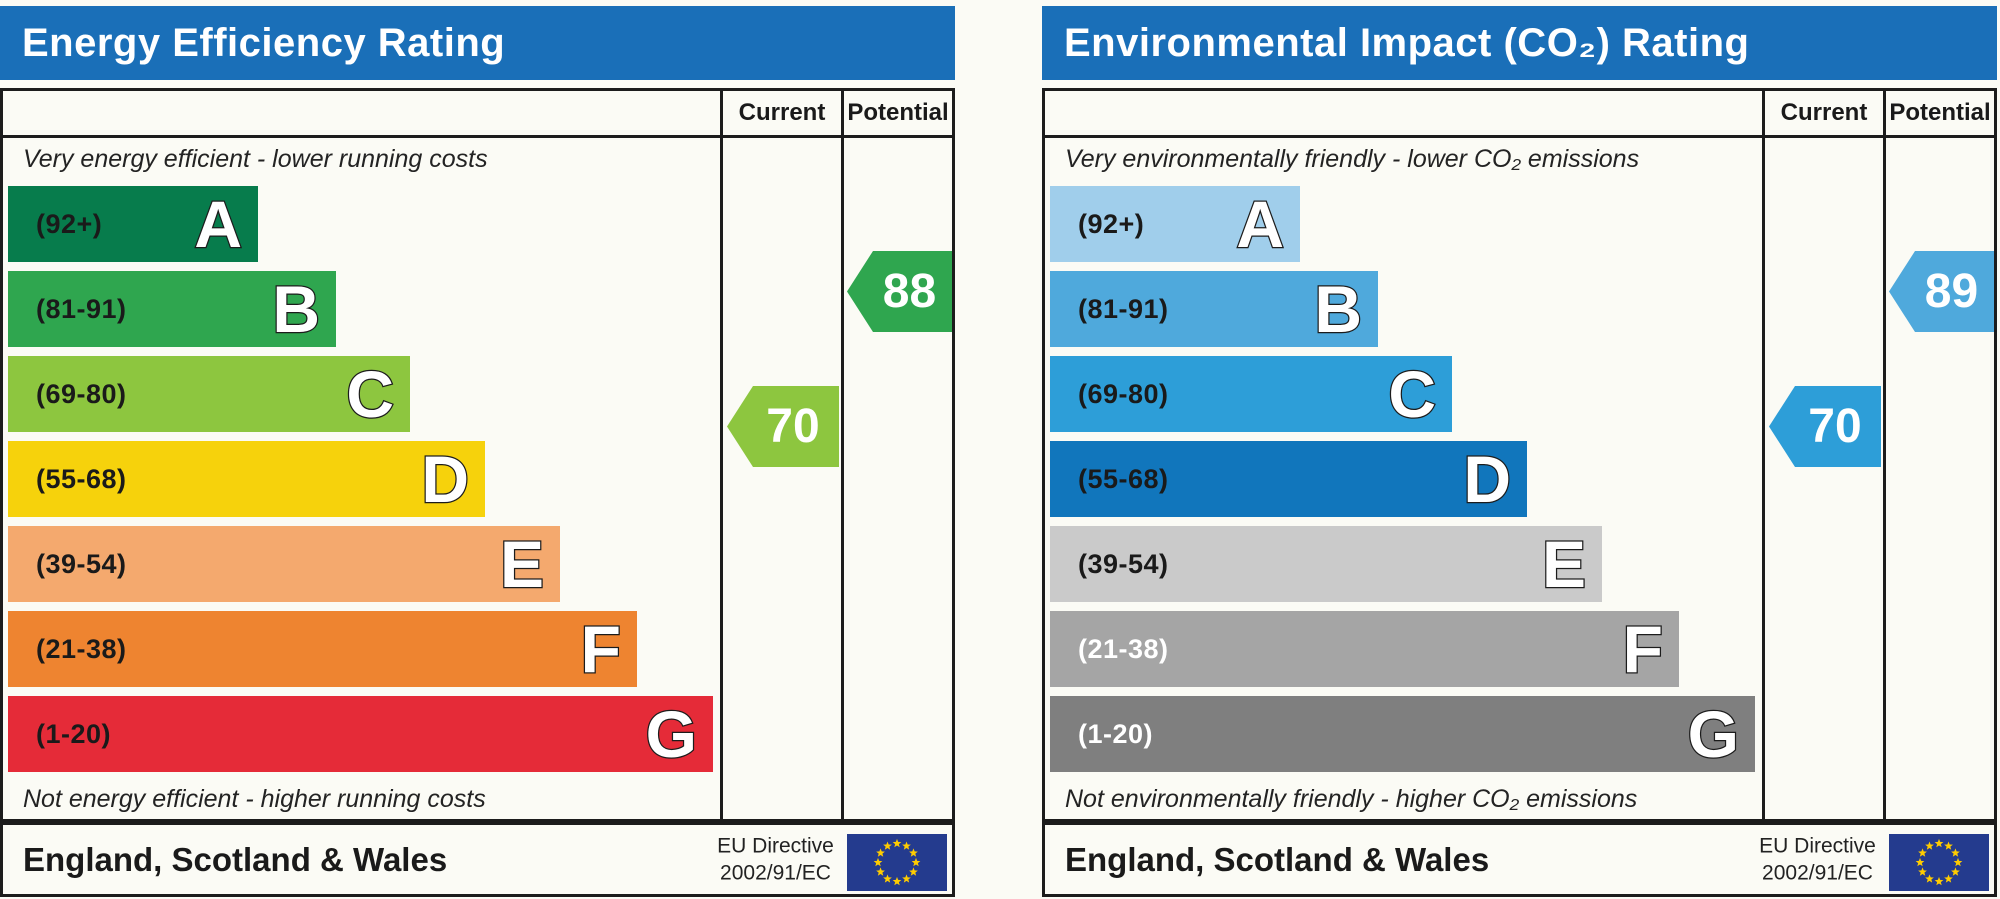 The width and height of the screenshot is (2000, 899). I want to click on panel-title-bar: Environmental Impact (CO₂) Rating, so click(1519, 43).